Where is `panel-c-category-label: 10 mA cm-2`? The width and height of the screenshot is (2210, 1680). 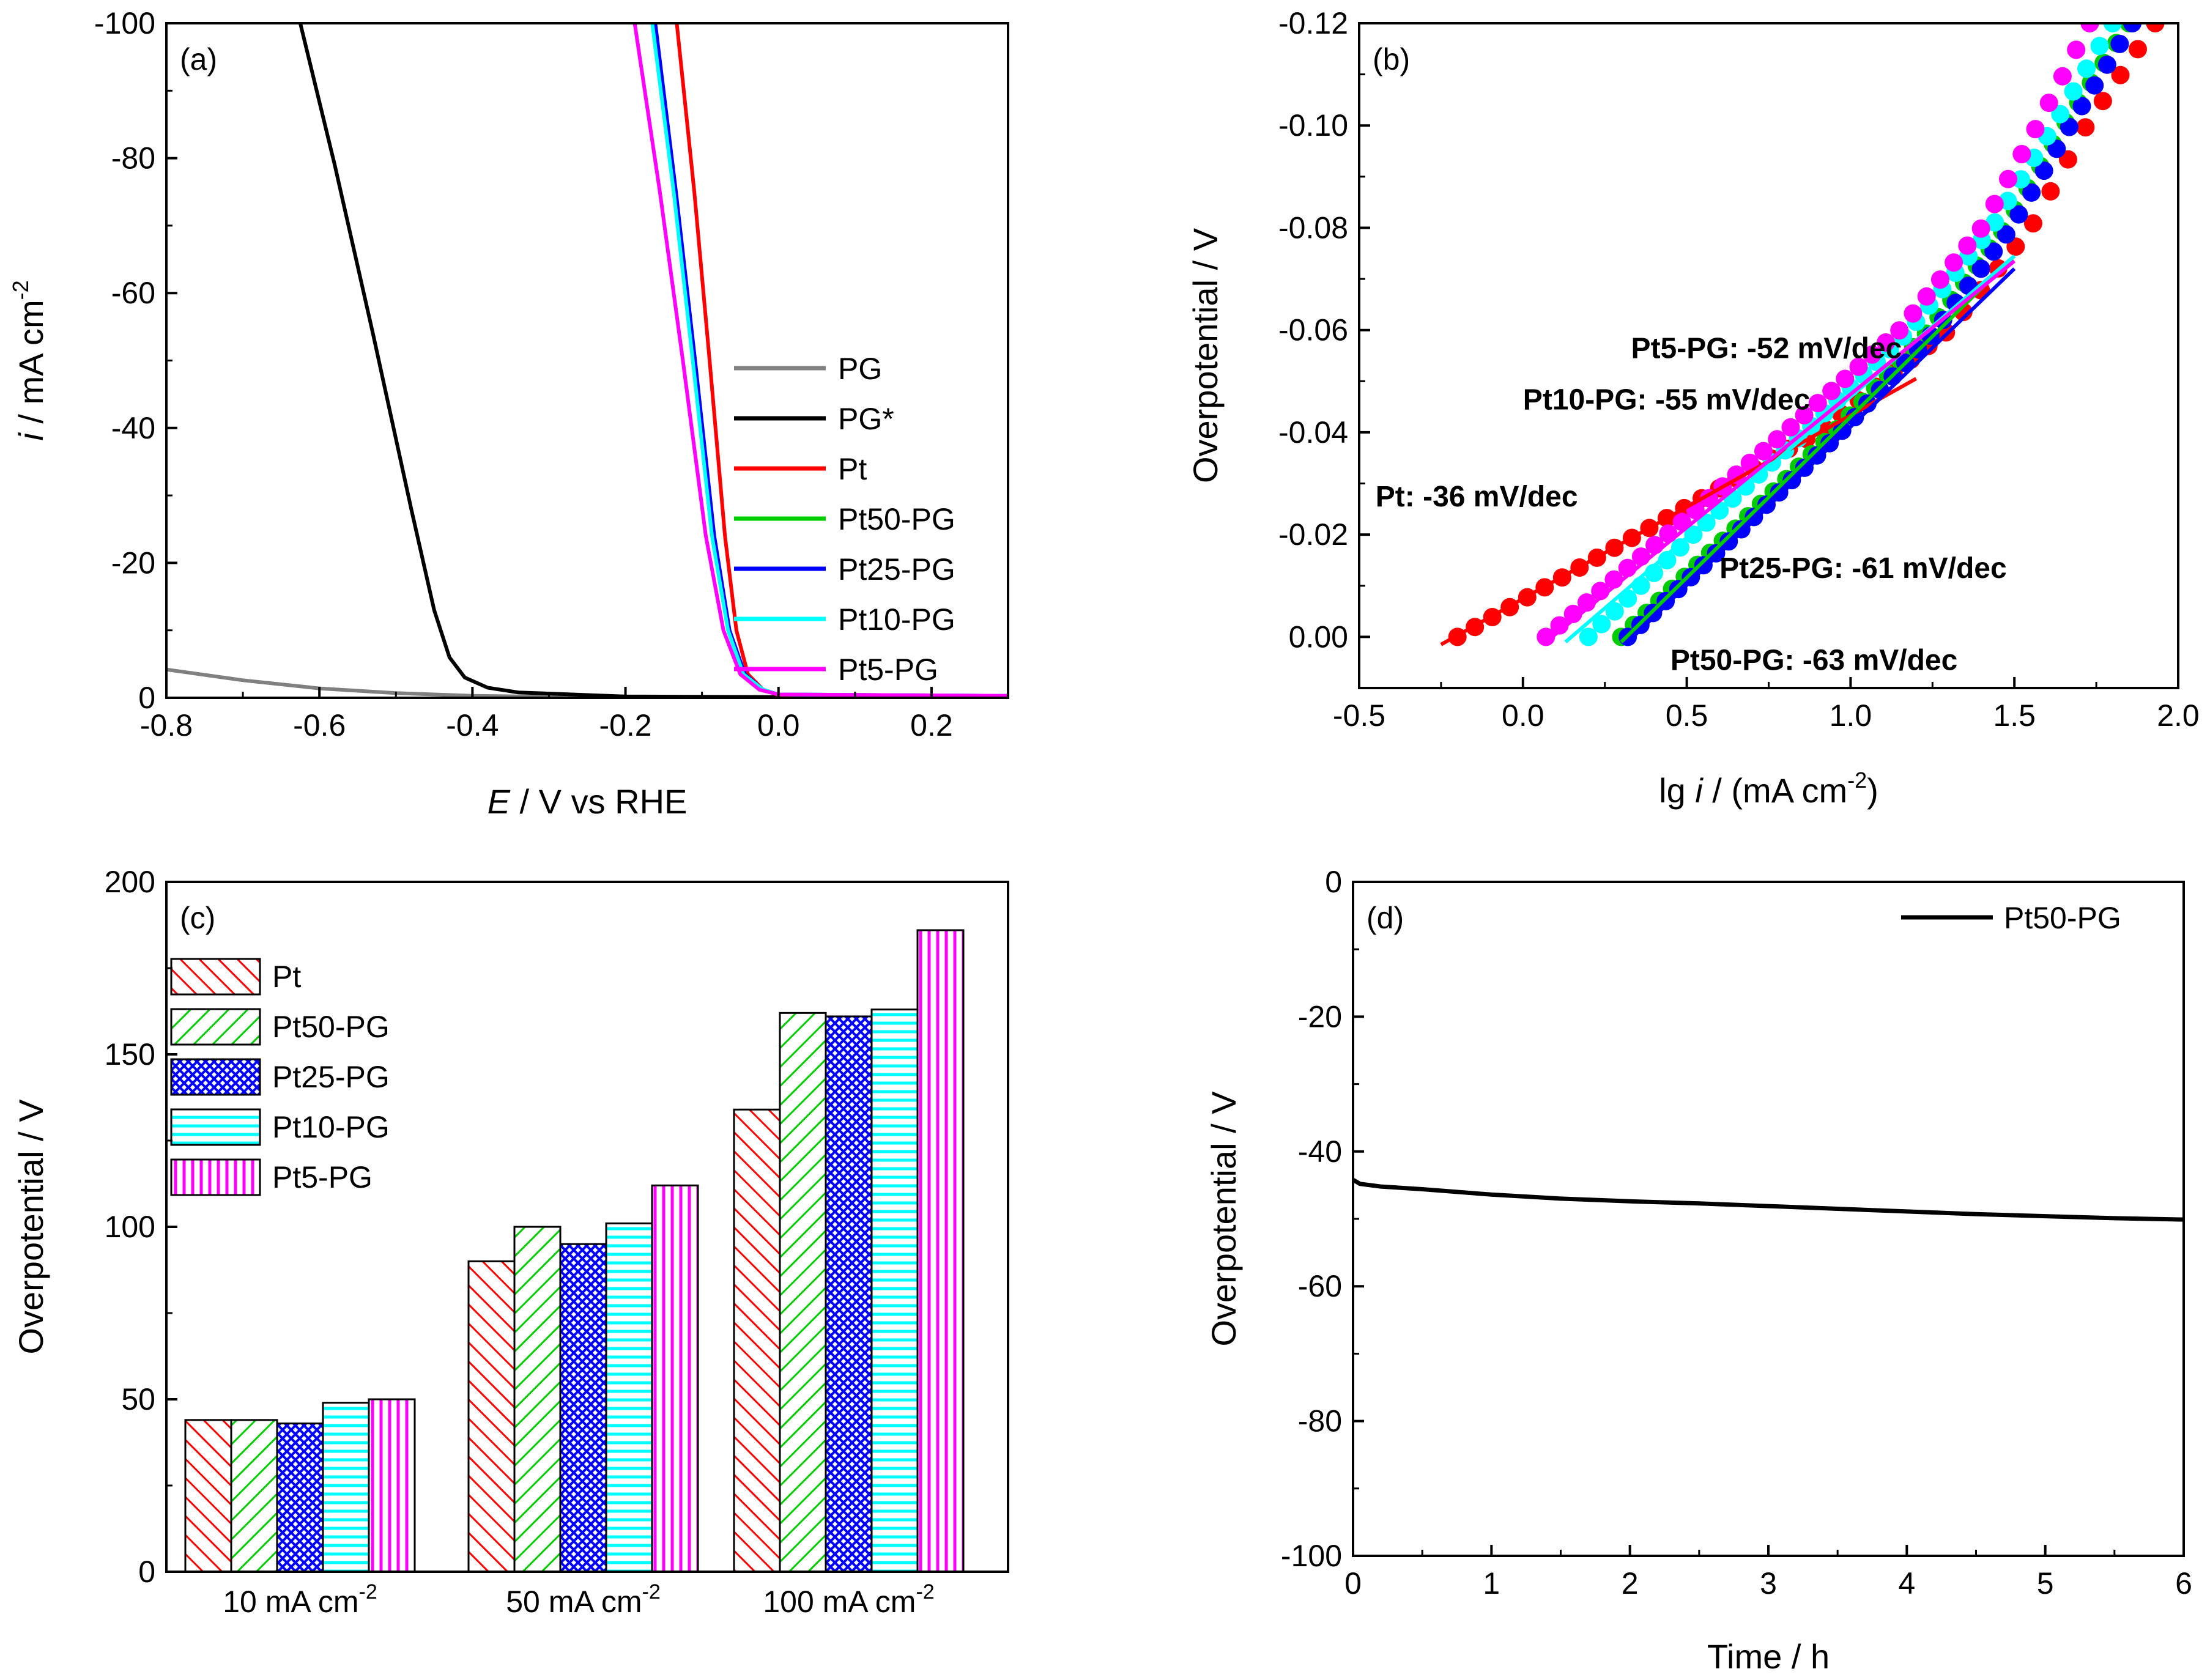 panel-c-category-label: 10 mA cm-2 is located at coordinates (300, 1599).